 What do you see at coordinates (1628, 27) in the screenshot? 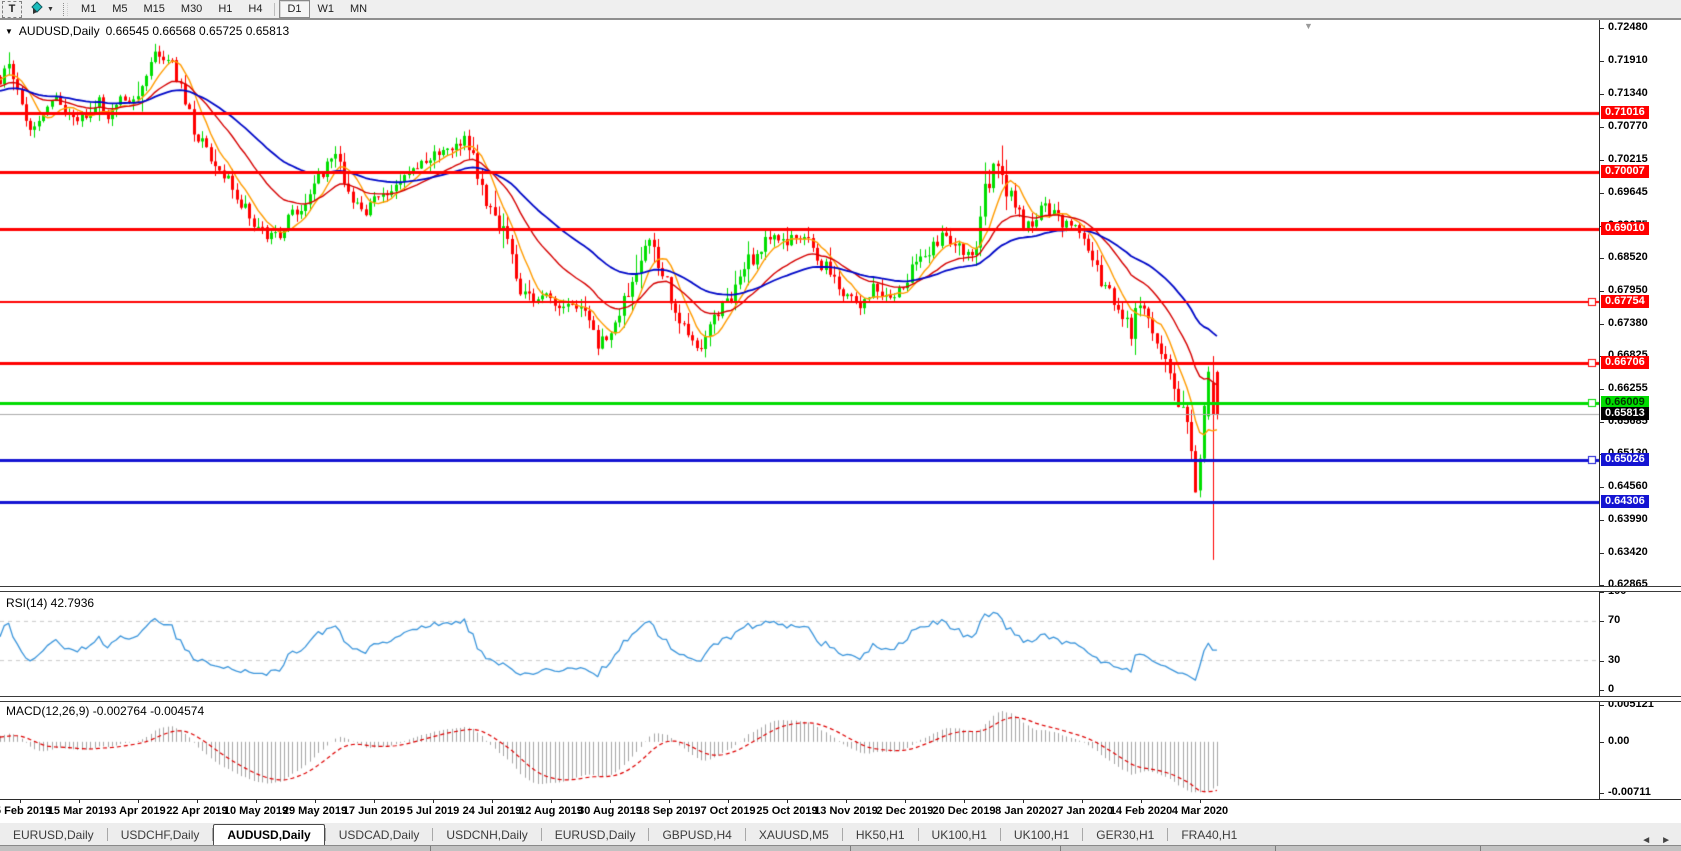
I see `price-tick-label: 0.72480` at bounding box center [1628, 27].